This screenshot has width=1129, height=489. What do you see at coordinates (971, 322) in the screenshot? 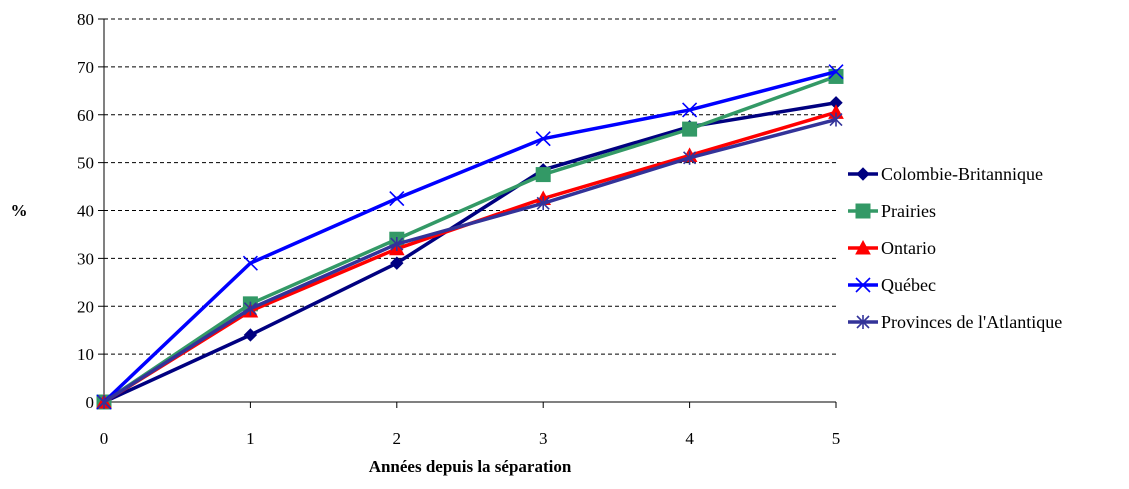
I see `legend-label: Provinces de l'Atlantique` at bounding box center [971, 322].